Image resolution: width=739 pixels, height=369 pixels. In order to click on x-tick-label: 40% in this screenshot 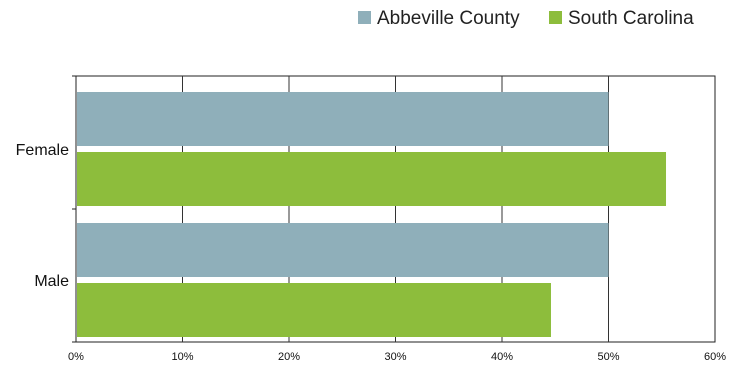, I will do `click(502, 357)`.